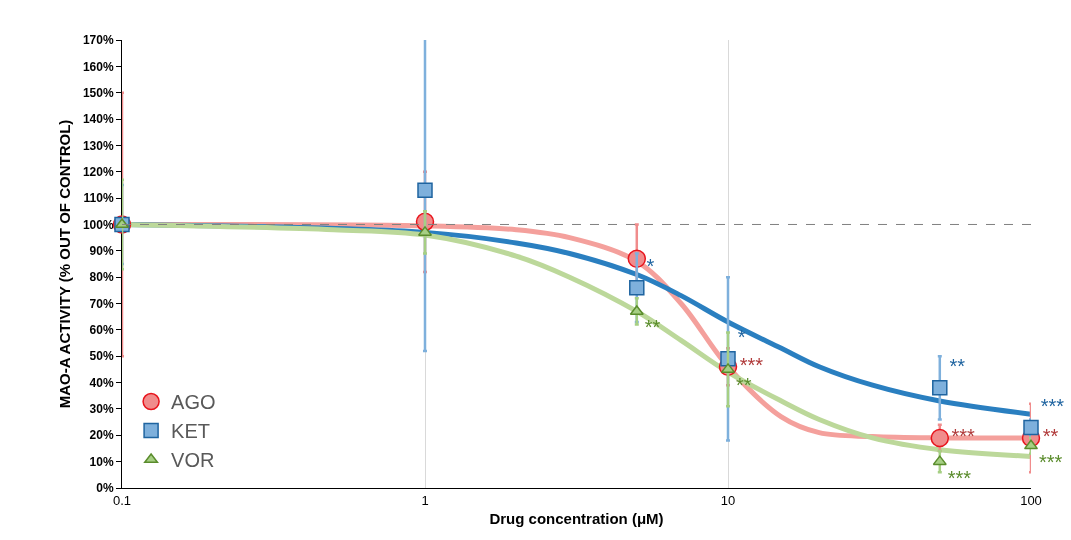 This screenshot has height=540, width=1071. I want to click on x-axis-title: Drug concentration (μM), so click(576, 518).